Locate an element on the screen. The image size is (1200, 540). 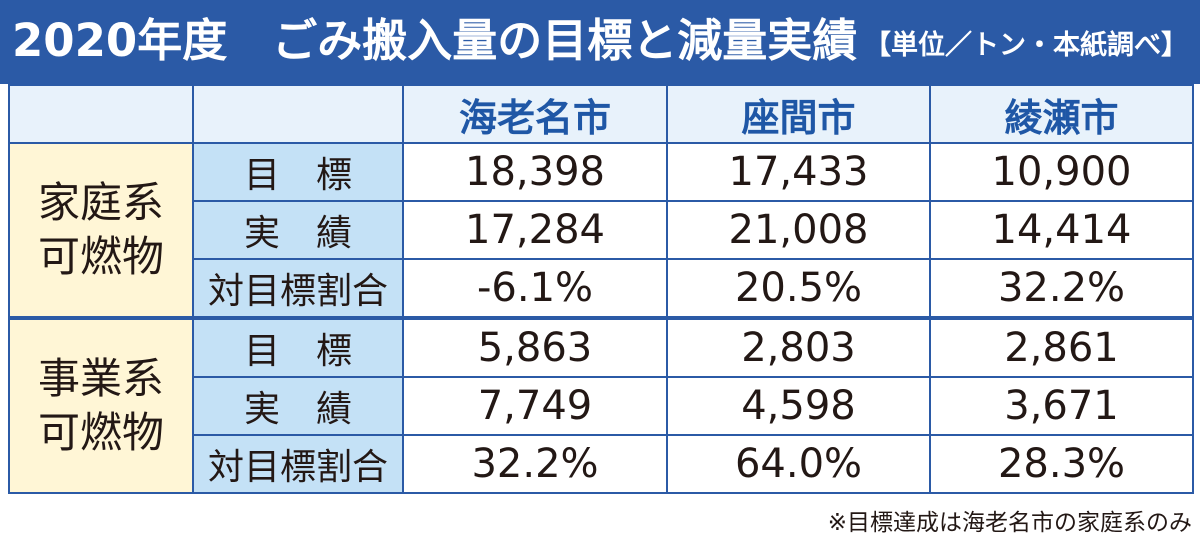
value-cell: 4,598 is located at coordinates (798, 406).